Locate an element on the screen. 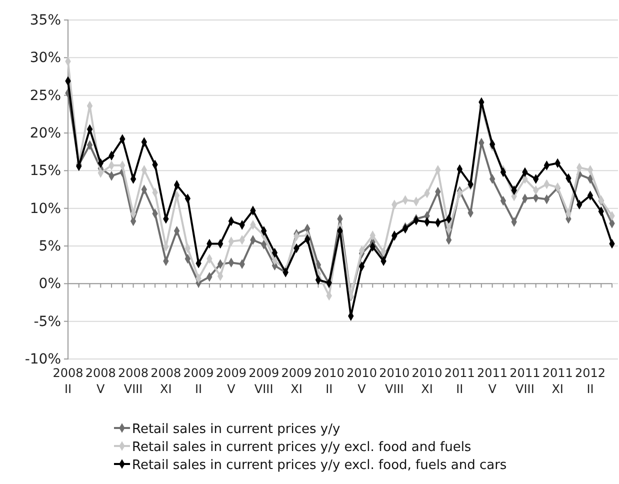 The height and width of the screenshot is (484, 619). legend-label: Retail sales in current prices y/y excl. food, fuels and cars is located at coordinates (319, 465).